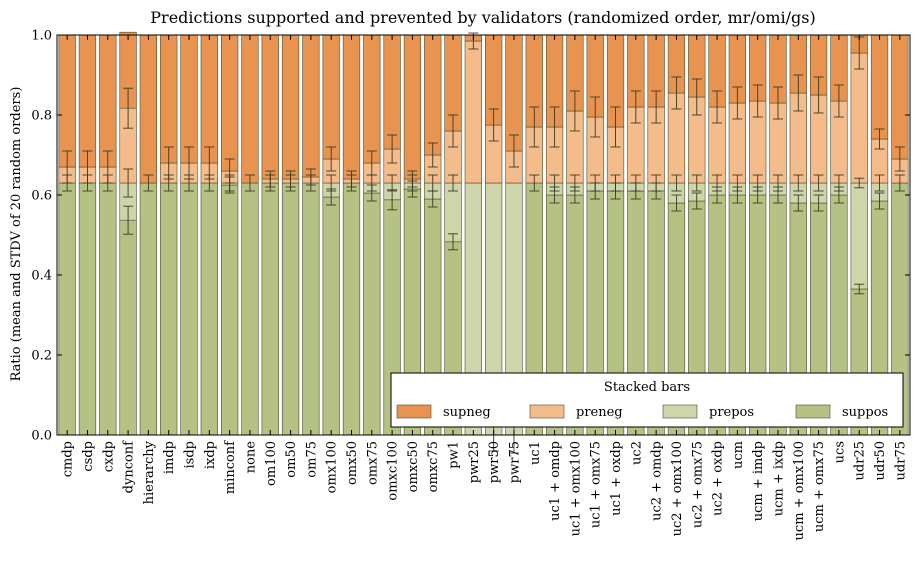 This screenshot has height=562, width=919. What do you see at coordinates (250, 309) in the screenshot?
I see `bar-suppos-none` at bounding box center [250, 309].